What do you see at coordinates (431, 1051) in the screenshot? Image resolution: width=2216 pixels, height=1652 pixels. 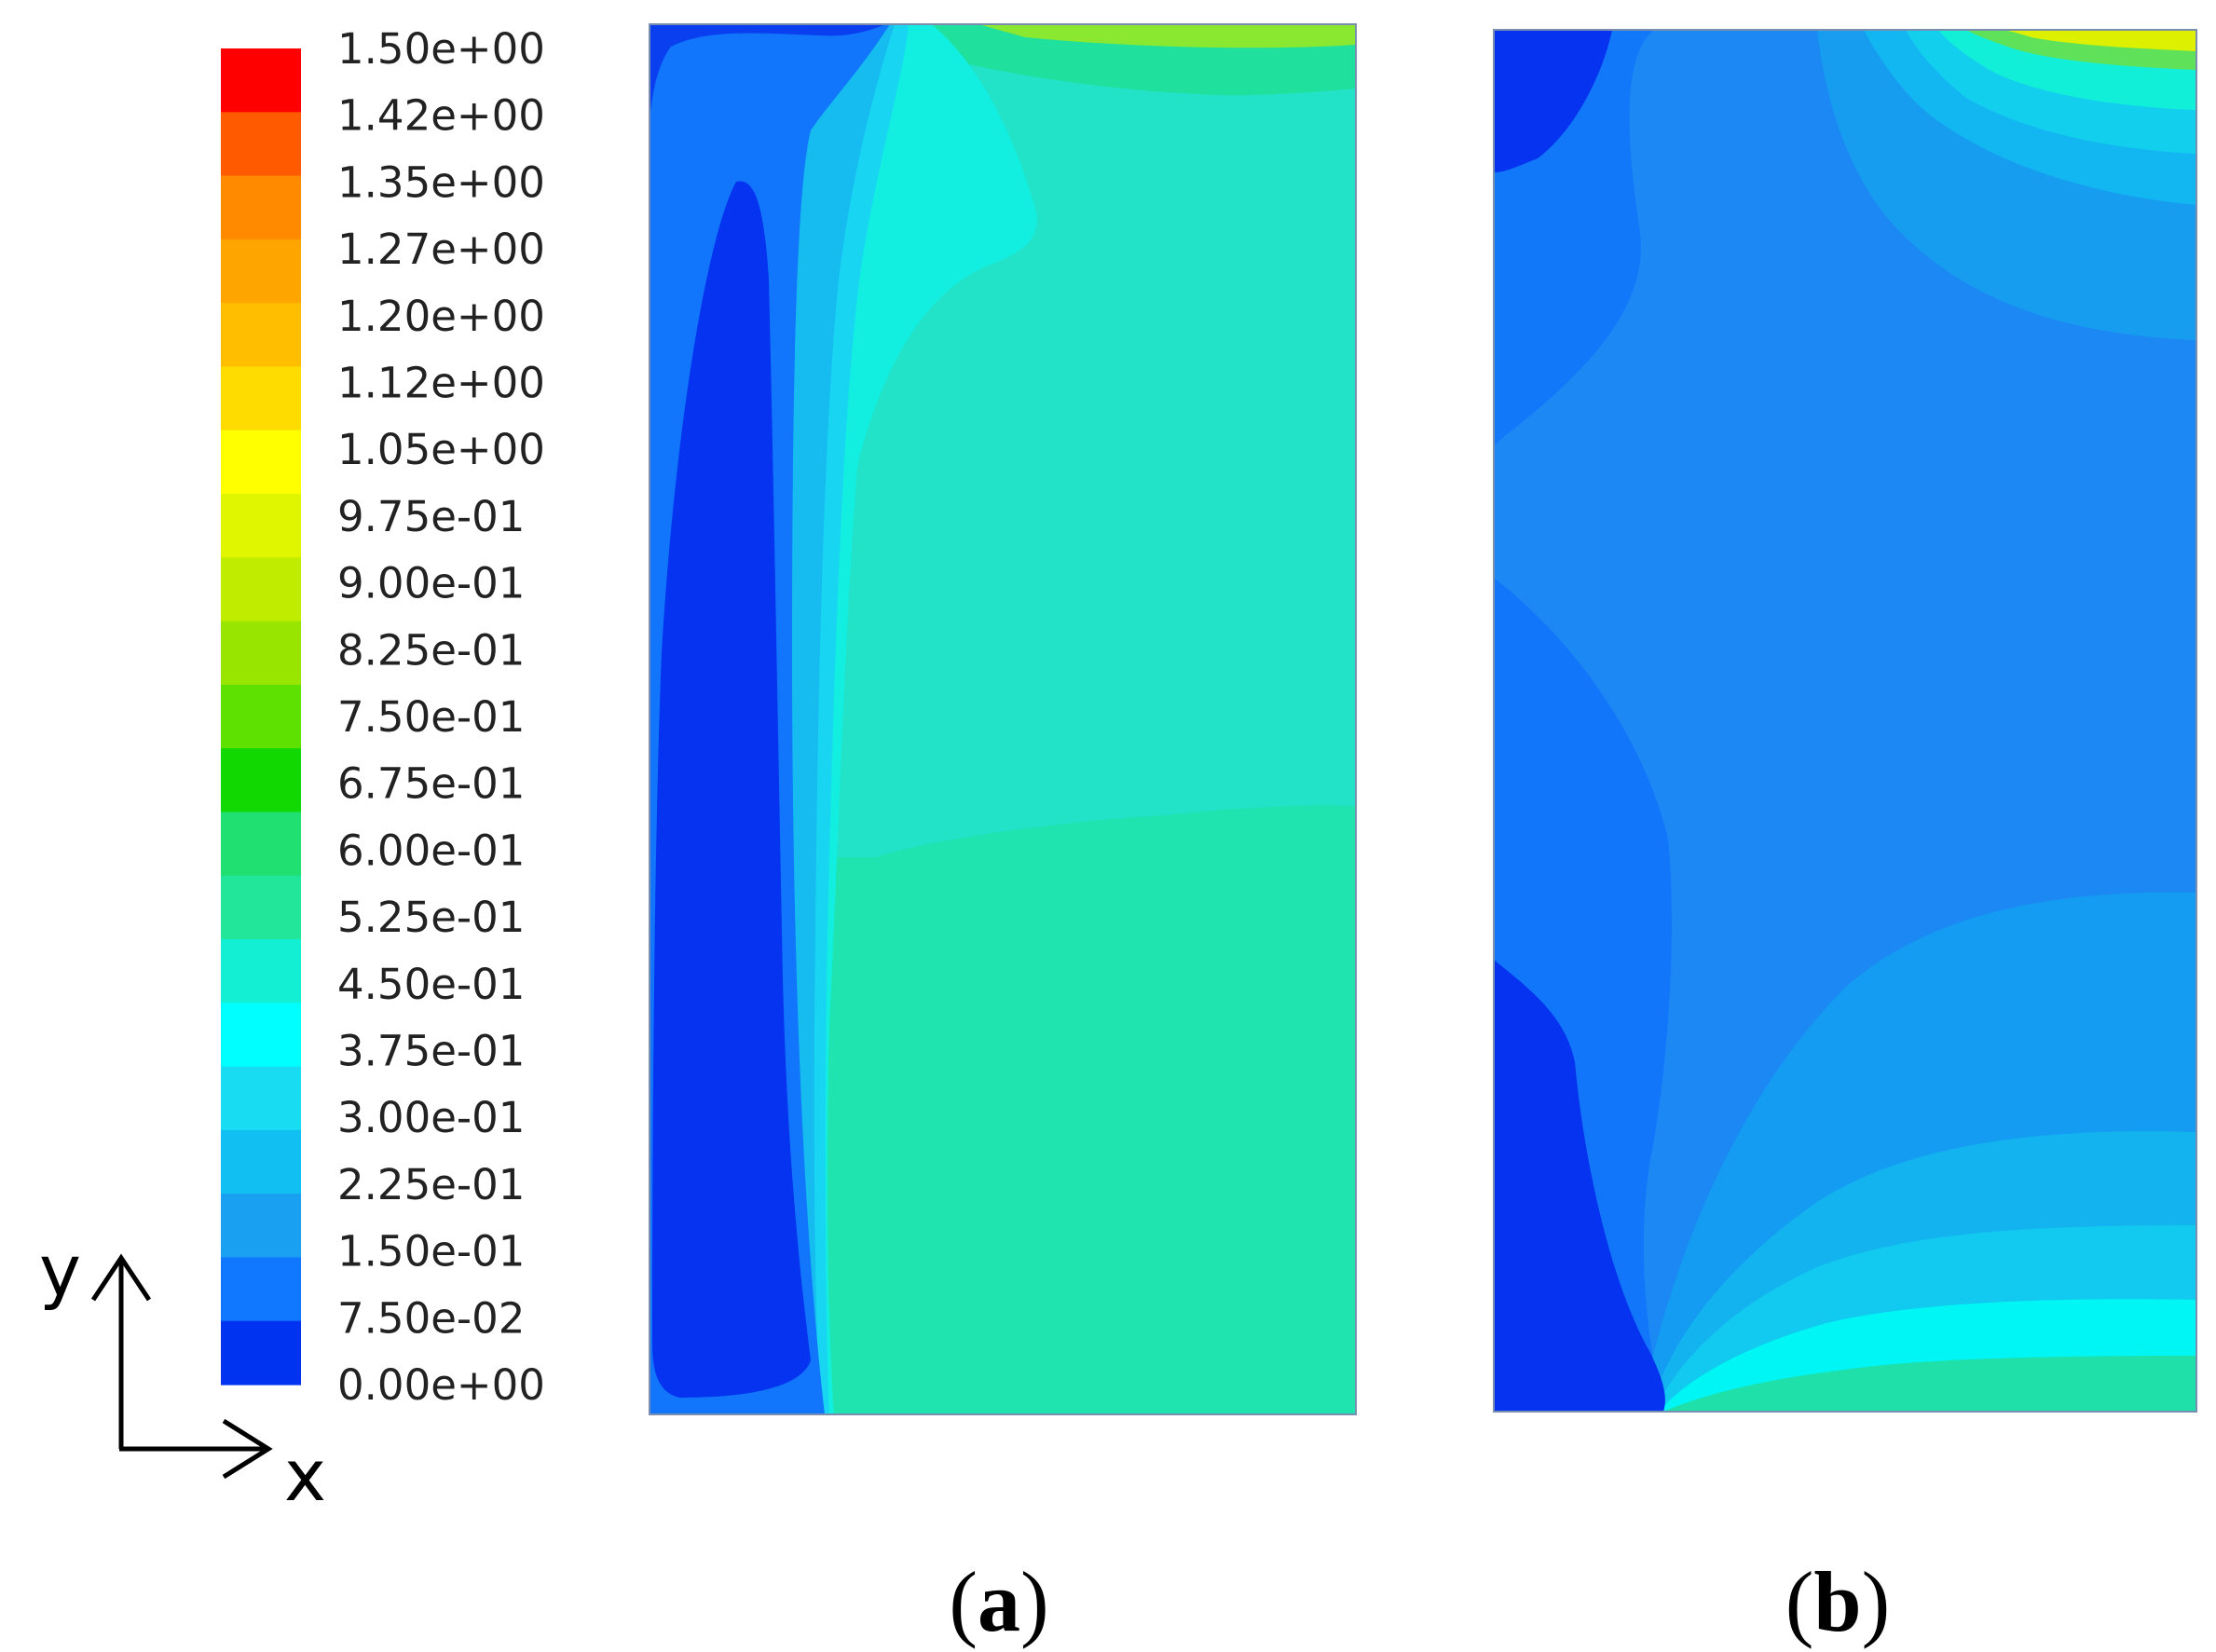 I see `colorbar-tick-label: 3.75e-01` at bounding box center [431, 1051].